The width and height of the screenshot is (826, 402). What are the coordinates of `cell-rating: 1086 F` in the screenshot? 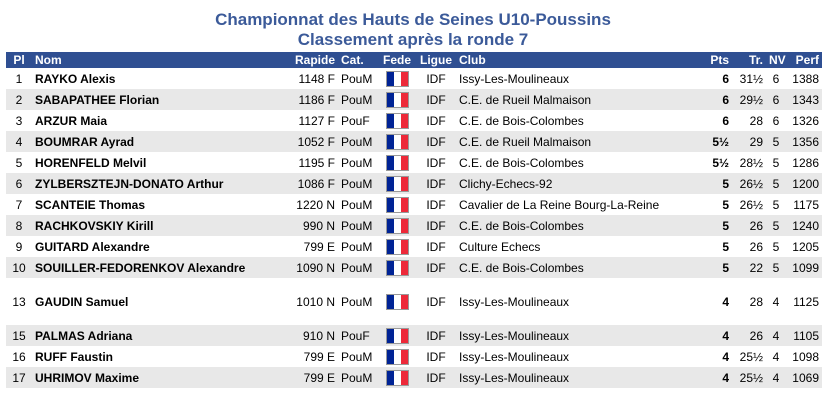 It's located at (307, 183).